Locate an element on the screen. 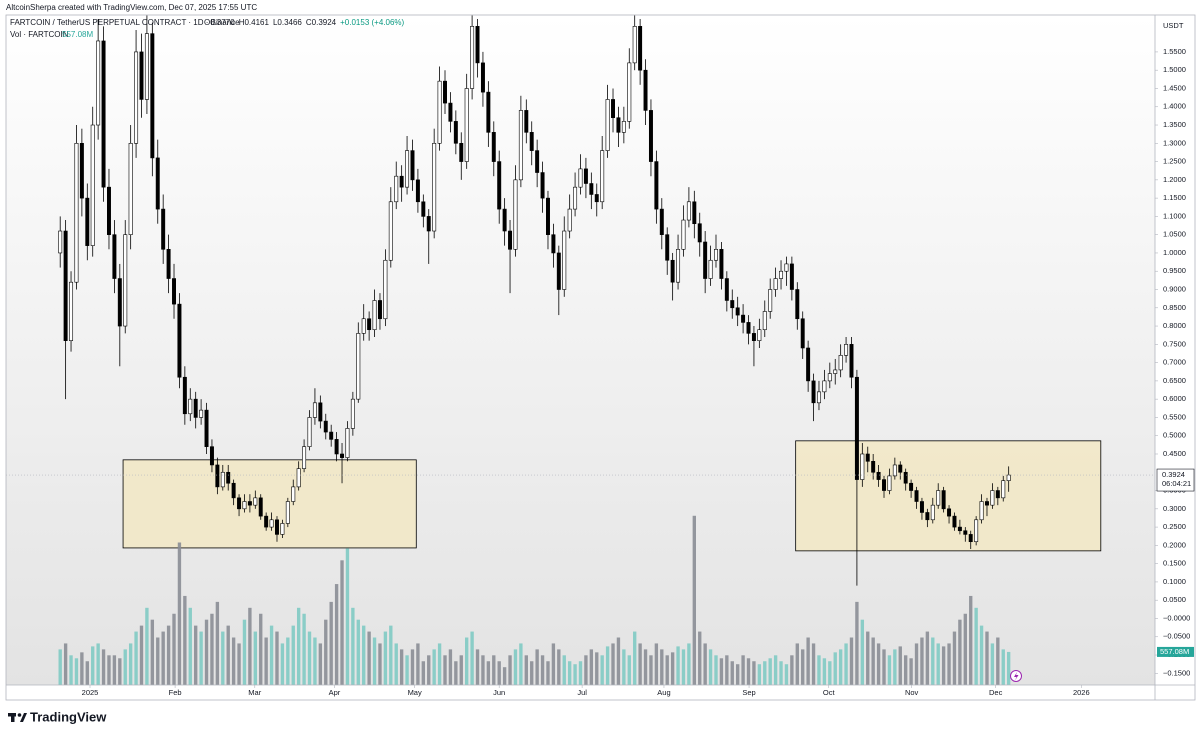  brand-name: TradingView is located at coordinates (68, 716).